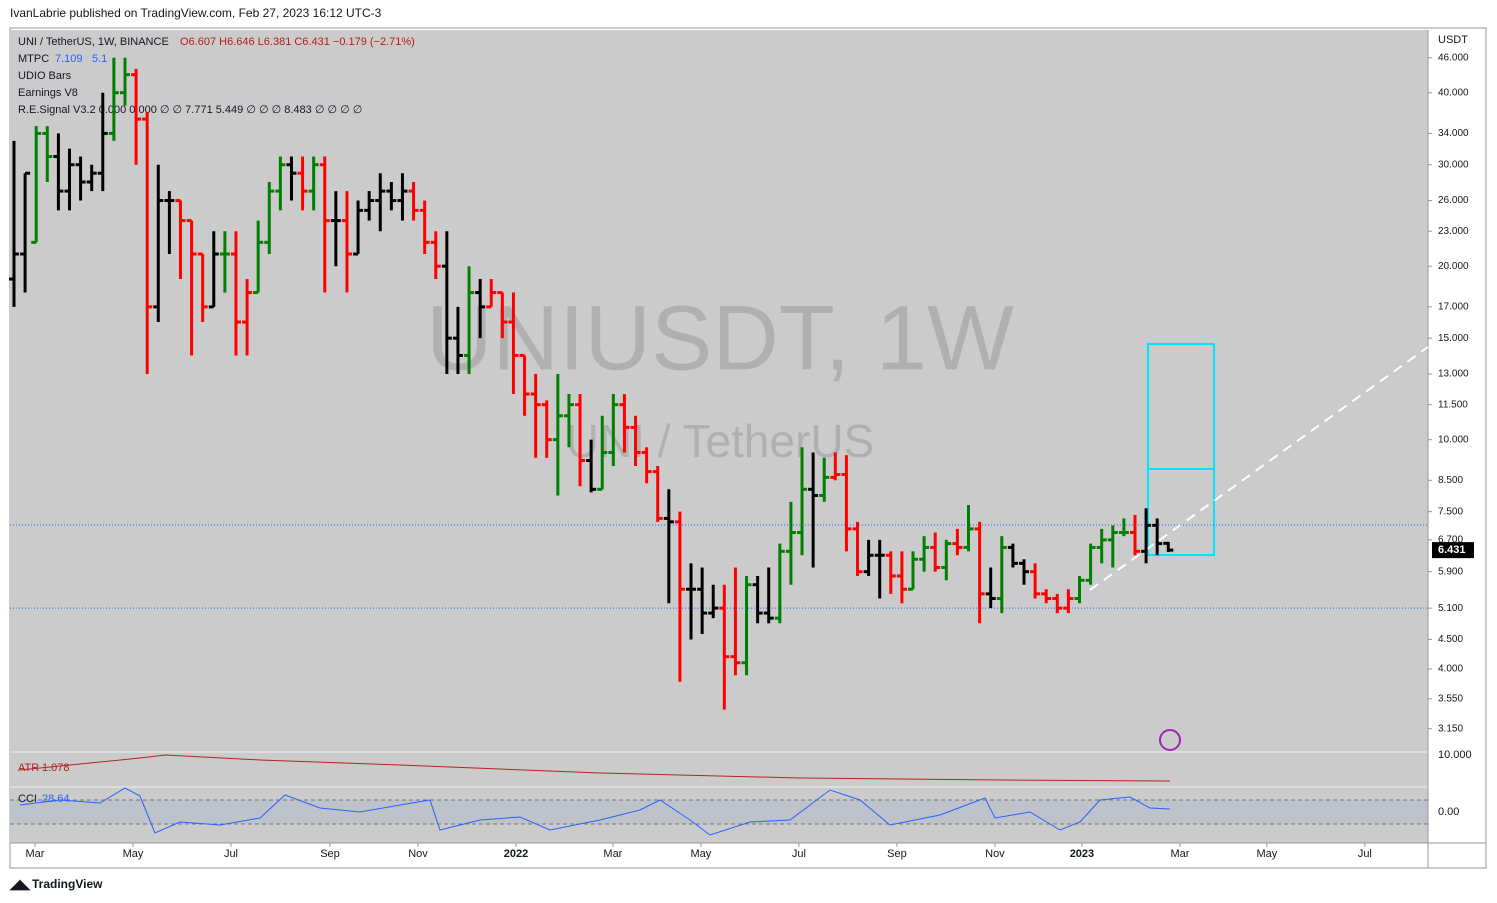 Image resolution: width=1497 pixels, height=903 pixels. Describe the element at coordinates (719, 812) in the screenshot. I see `cci-band` at that location.